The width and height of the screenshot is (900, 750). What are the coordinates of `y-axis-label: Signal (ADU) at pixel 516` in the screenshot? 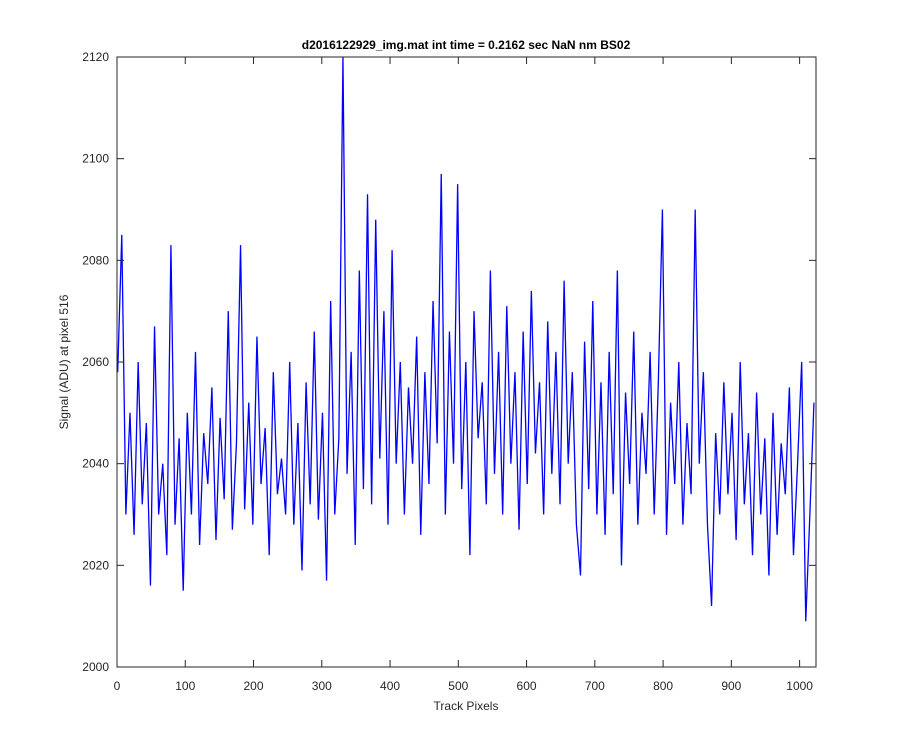 It's located at (64, 361).